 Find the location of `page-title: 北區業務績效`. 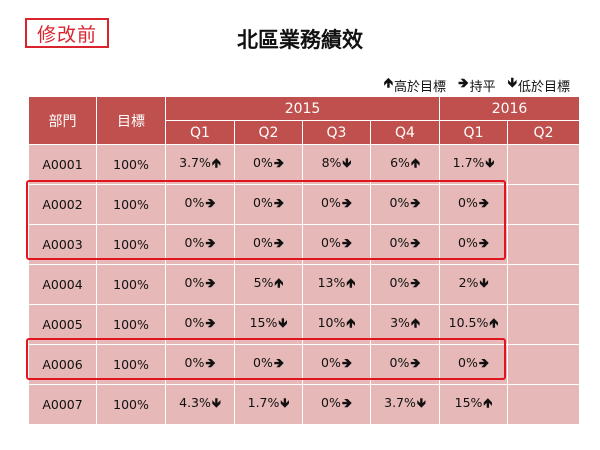

page-title: 北區業務績效 is located at coordinates (300, 40).